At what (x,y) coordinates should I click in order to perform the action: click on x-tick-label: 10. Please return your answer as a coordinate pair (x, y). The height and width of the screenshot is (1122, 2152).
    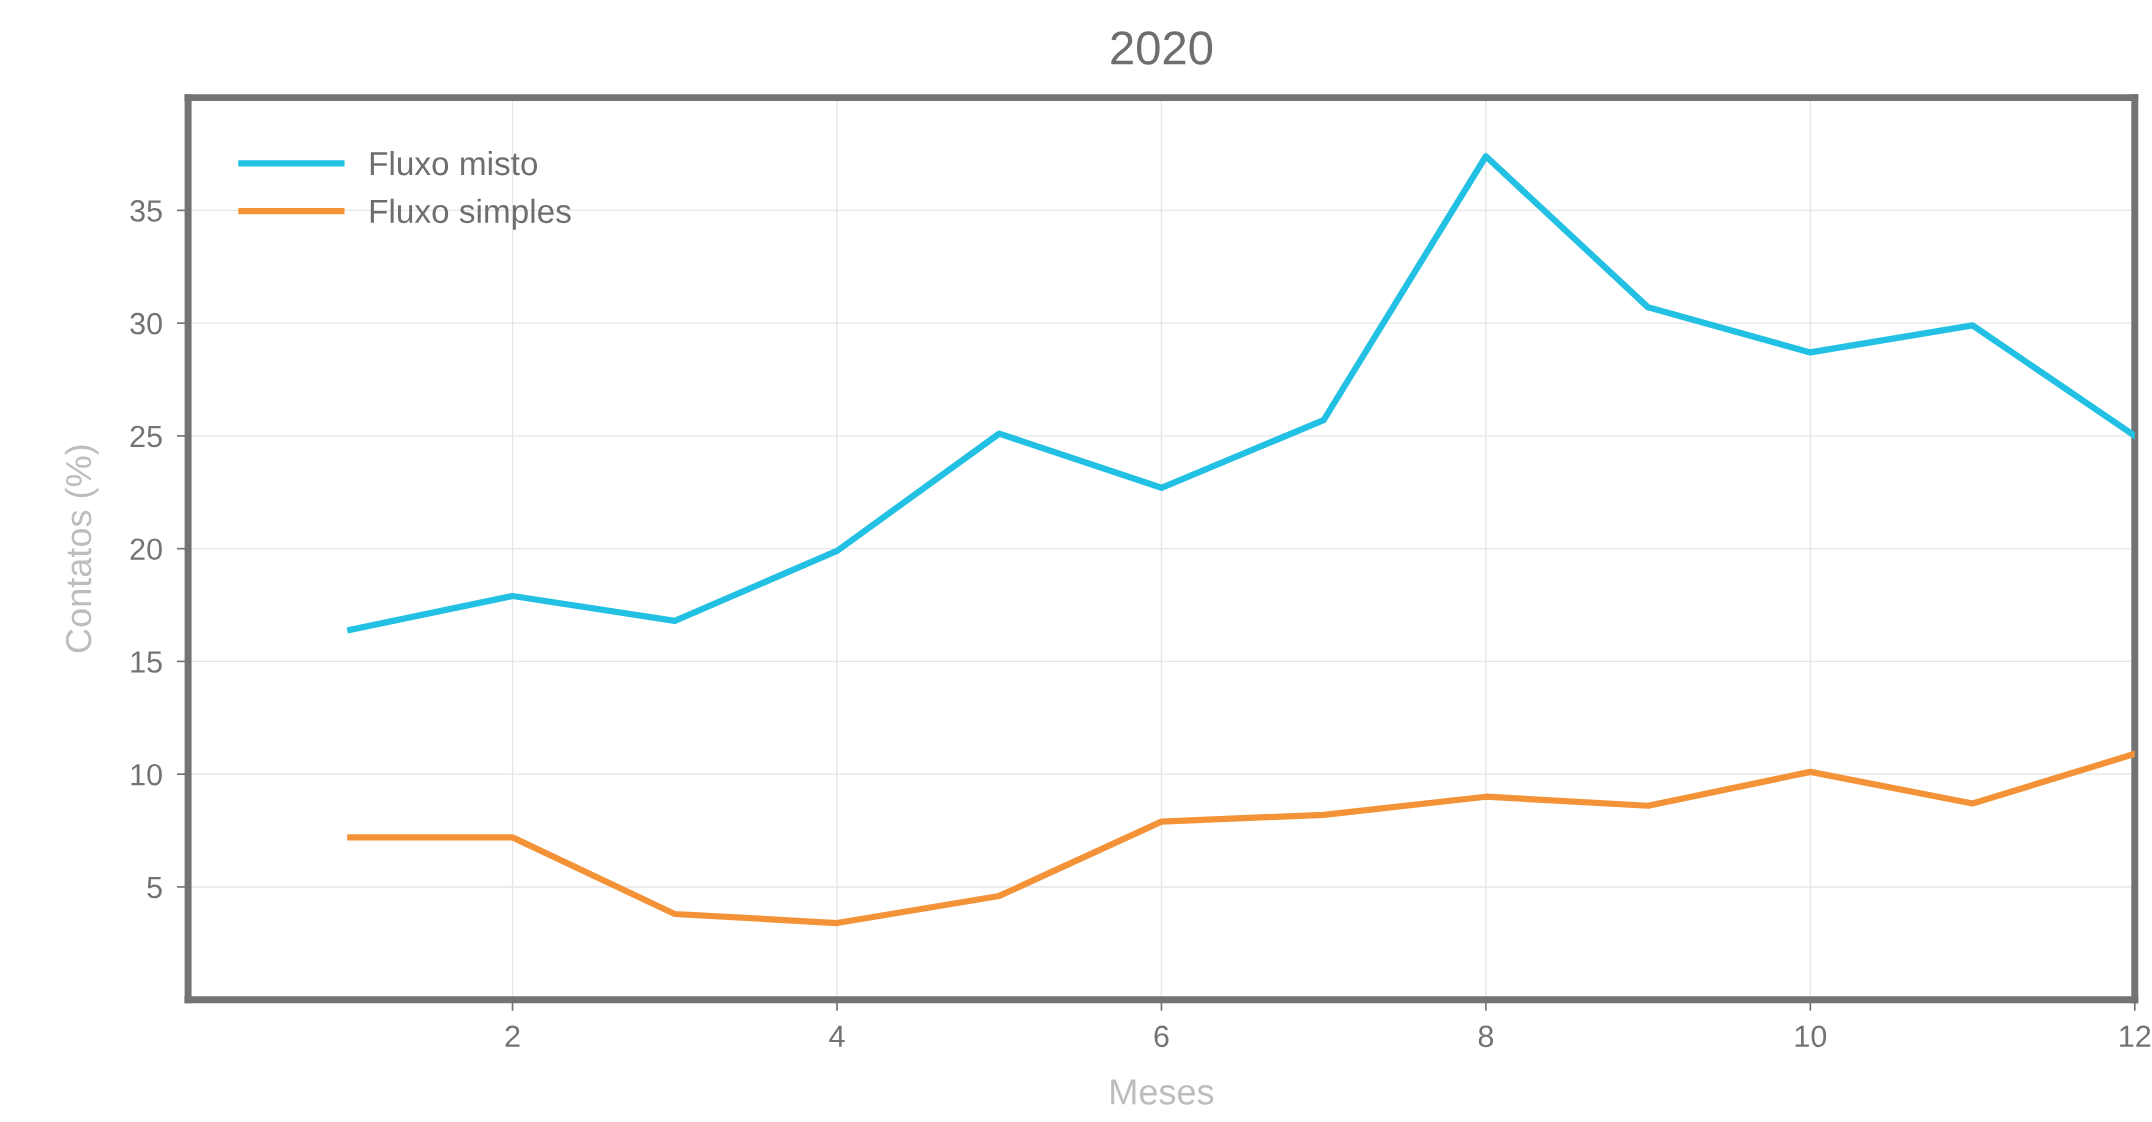
    Looking at the image, I should click on (1811, 1036).